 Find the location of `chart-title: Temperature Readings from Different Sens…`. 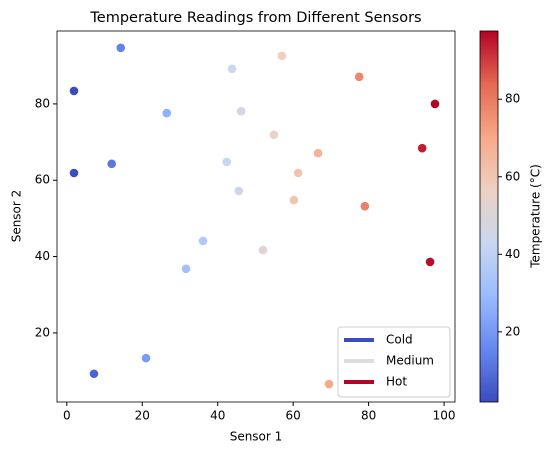

chart-title: Temperature Readings from Different Sens… is located at coordinates (255, 18).